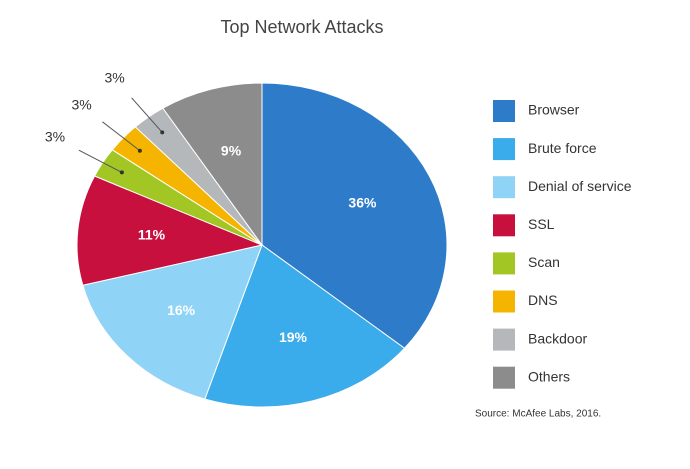 The width and height of the screenshot is (690, 469). I want to click on legend-label: SSL, so click(541, 224).